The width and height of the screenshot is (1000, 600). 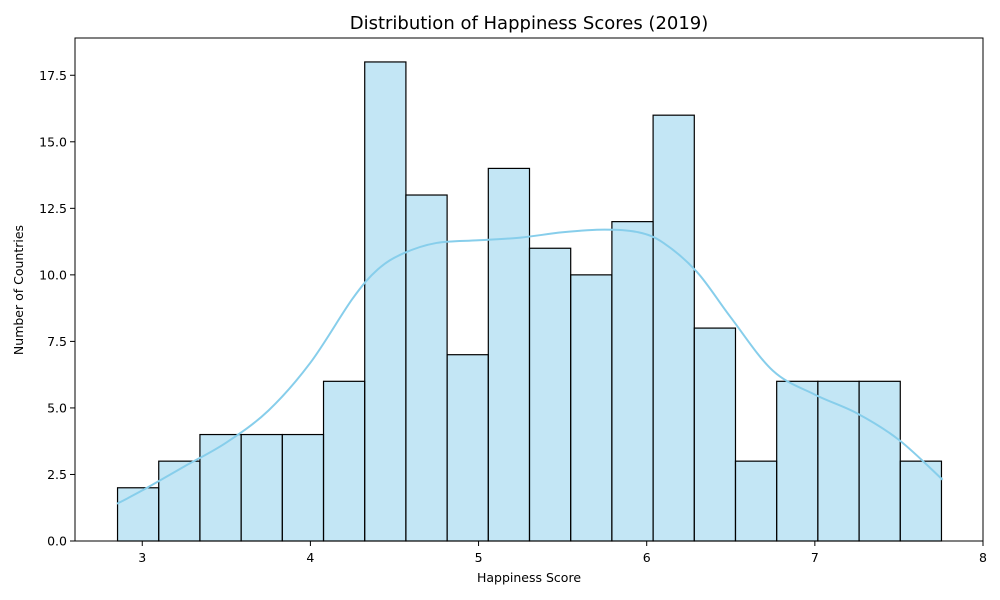 I want to click on y-tick-label: 7.5, so click(x=57, y=341).